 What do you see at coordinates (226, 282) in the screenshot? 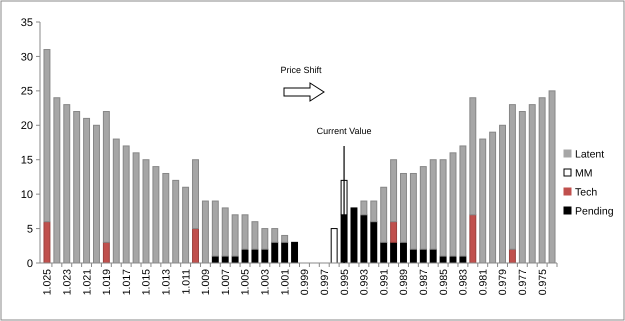
I see `x-tick-label: 1.007` at bounding box center [226, 282].